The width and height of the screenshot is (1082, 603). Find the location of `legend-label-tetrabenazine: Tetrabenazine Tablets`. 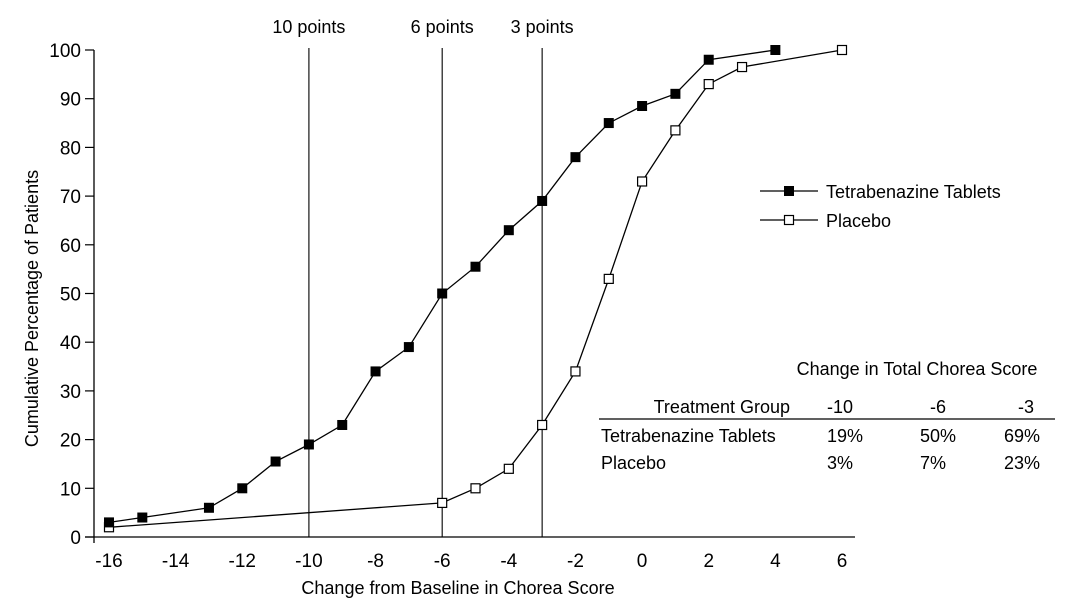

legend-label-tetrabenazine: Tetrabenazine Tablets is located at coordinates (913, 192).